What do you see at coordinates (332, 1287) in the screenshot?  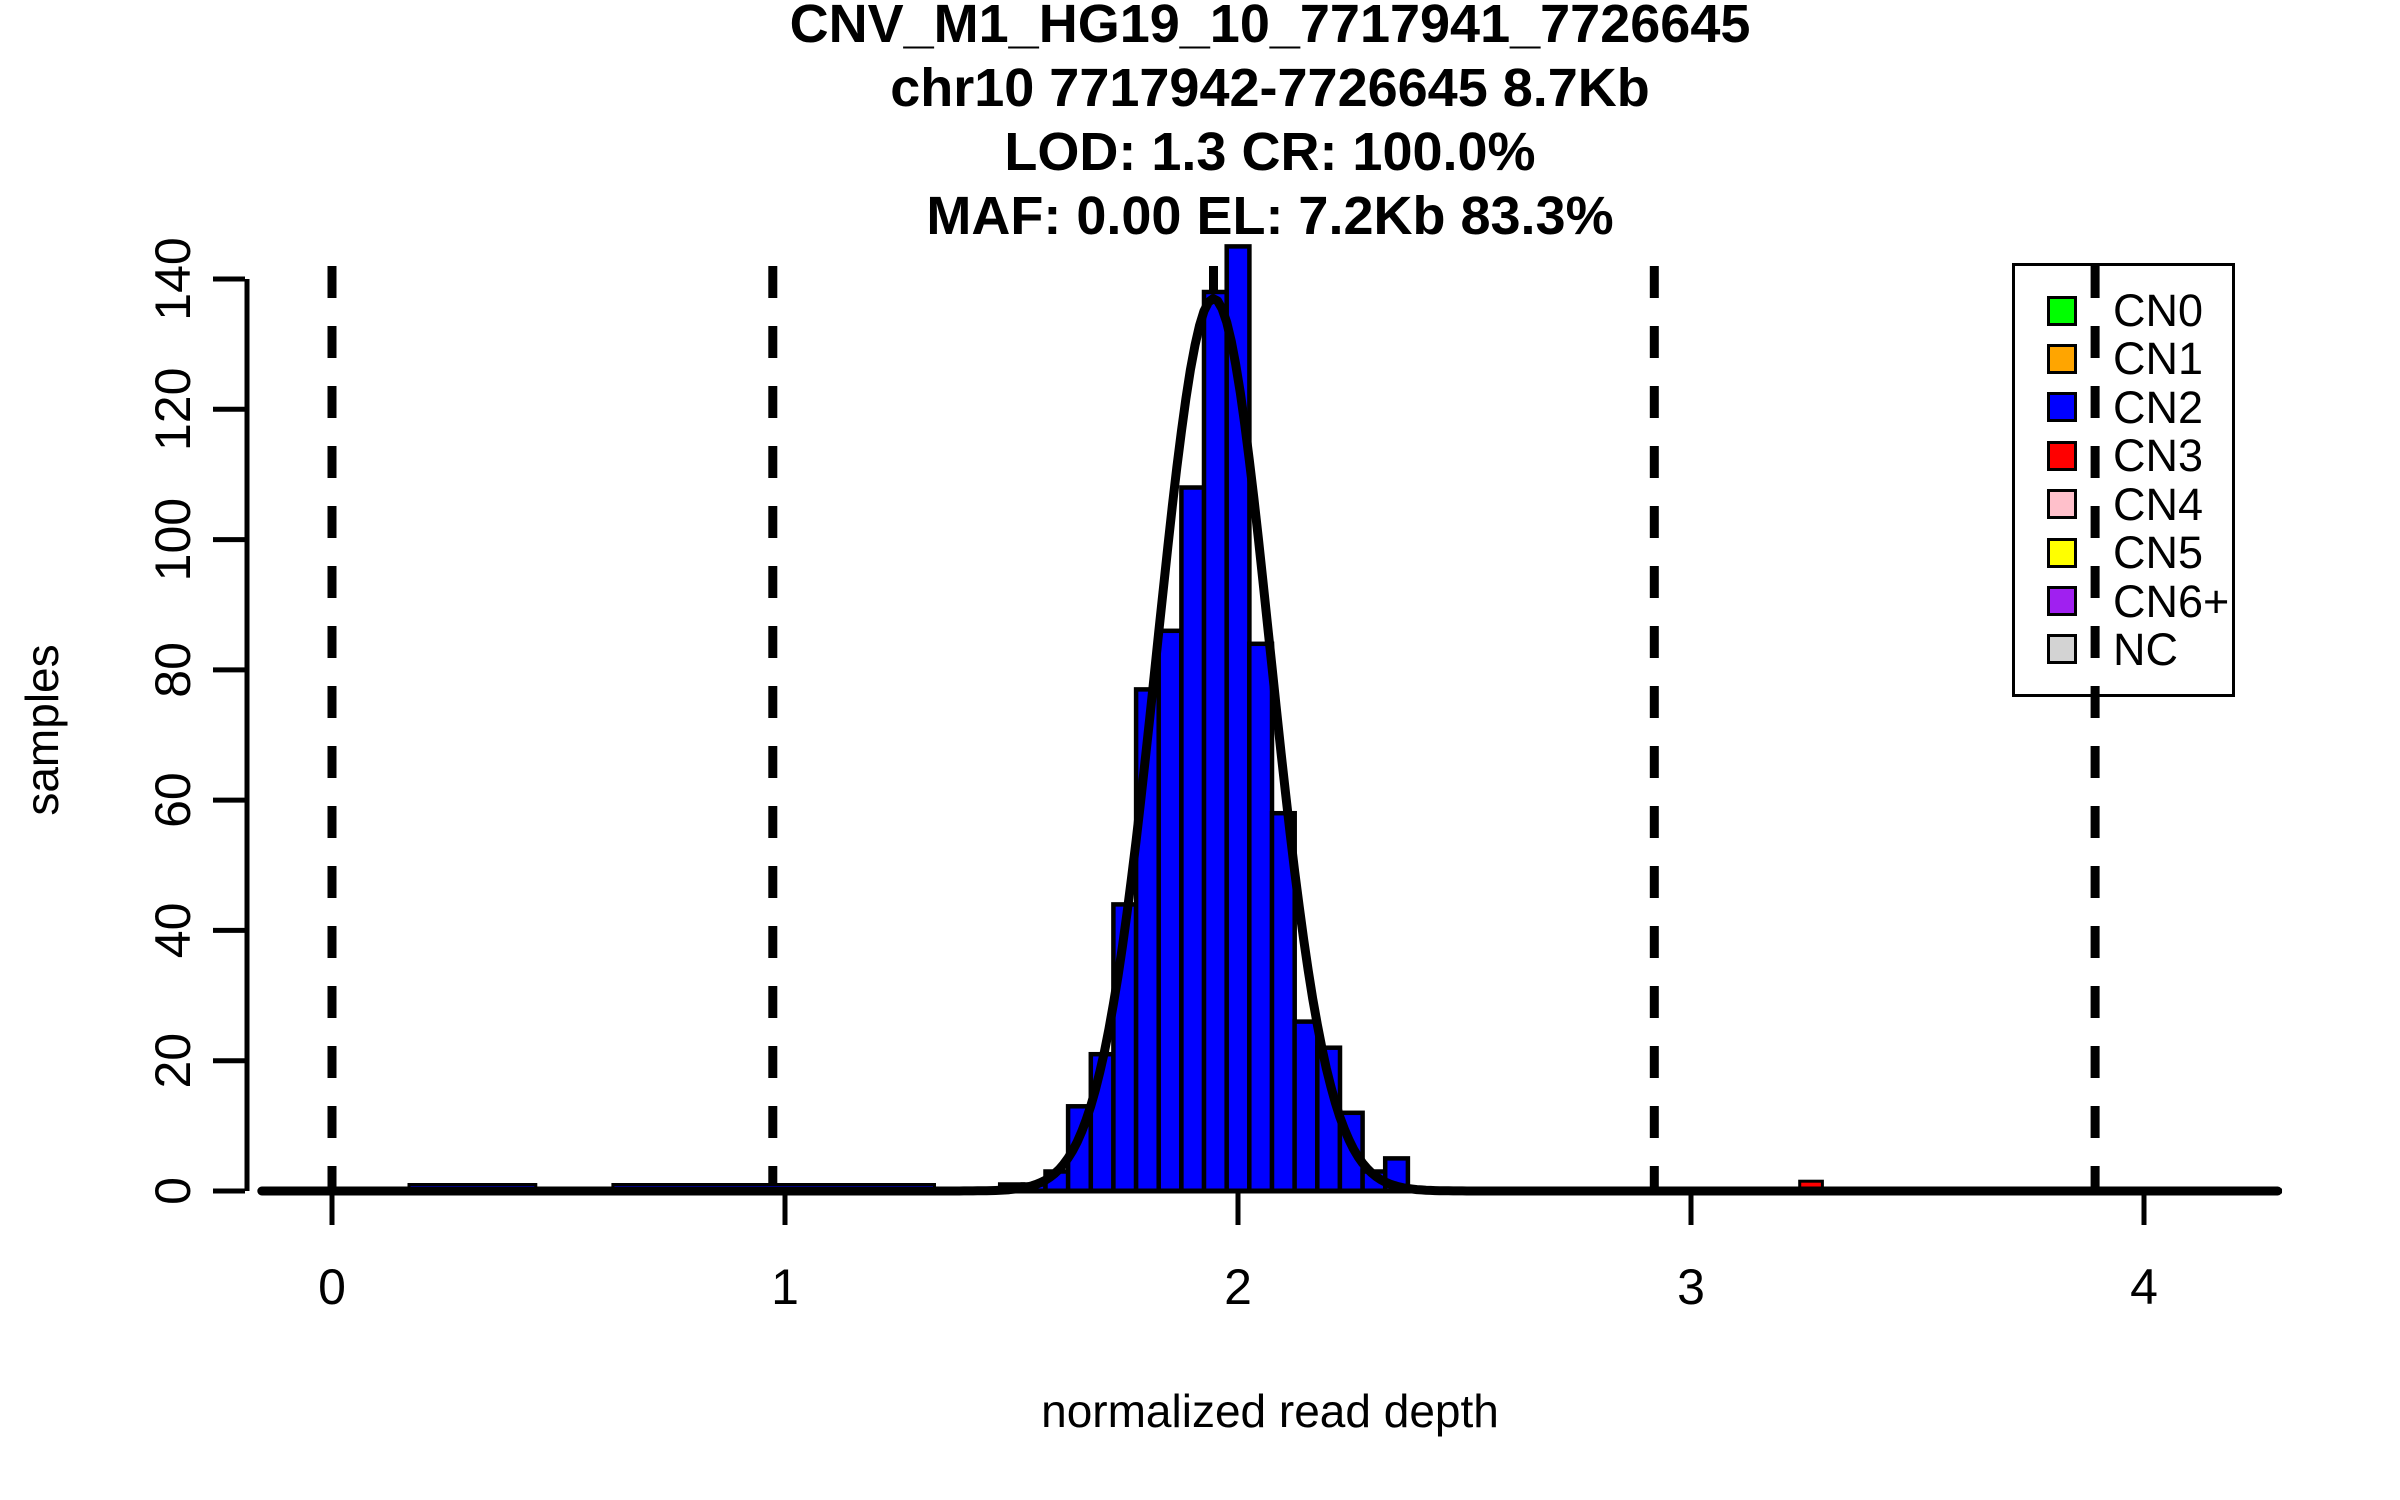 I see `x-tick-label: 0` at bounding box center [332, 1287].